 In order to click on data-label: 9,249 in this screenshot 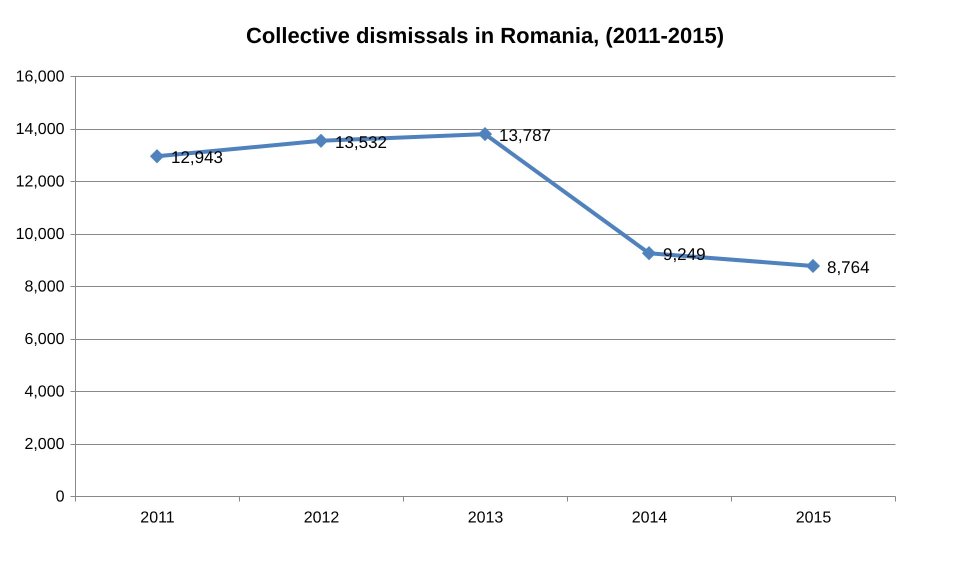, I will do `click(684, 254)`.